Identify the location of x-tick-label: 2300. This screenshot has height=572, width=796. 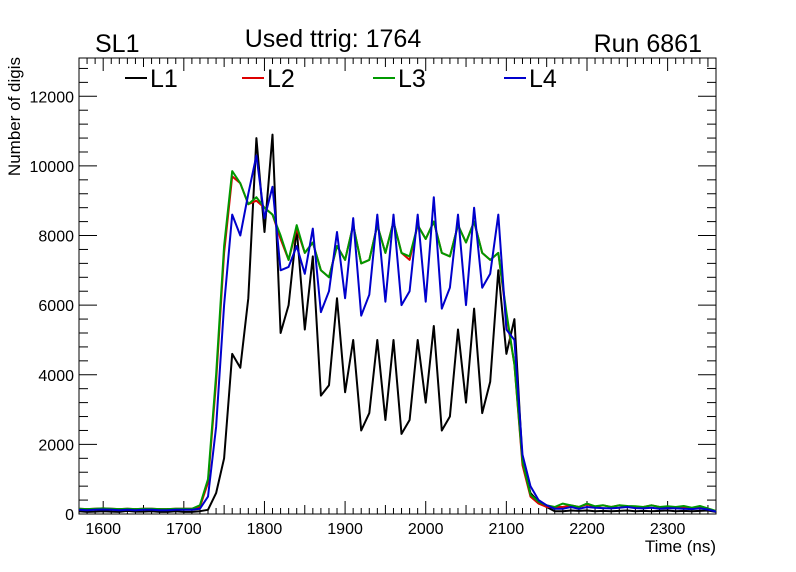
(668, 529).